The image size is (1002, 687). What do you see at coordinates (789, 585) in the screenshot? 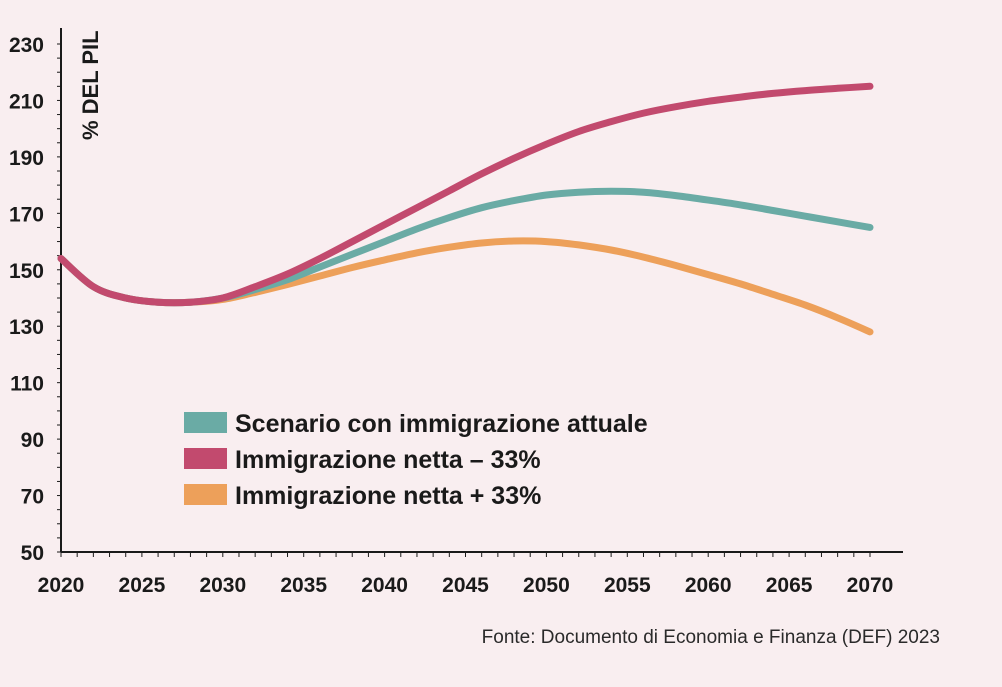
I see `x-tick-label: 2065` at bounding box center [789, 585].